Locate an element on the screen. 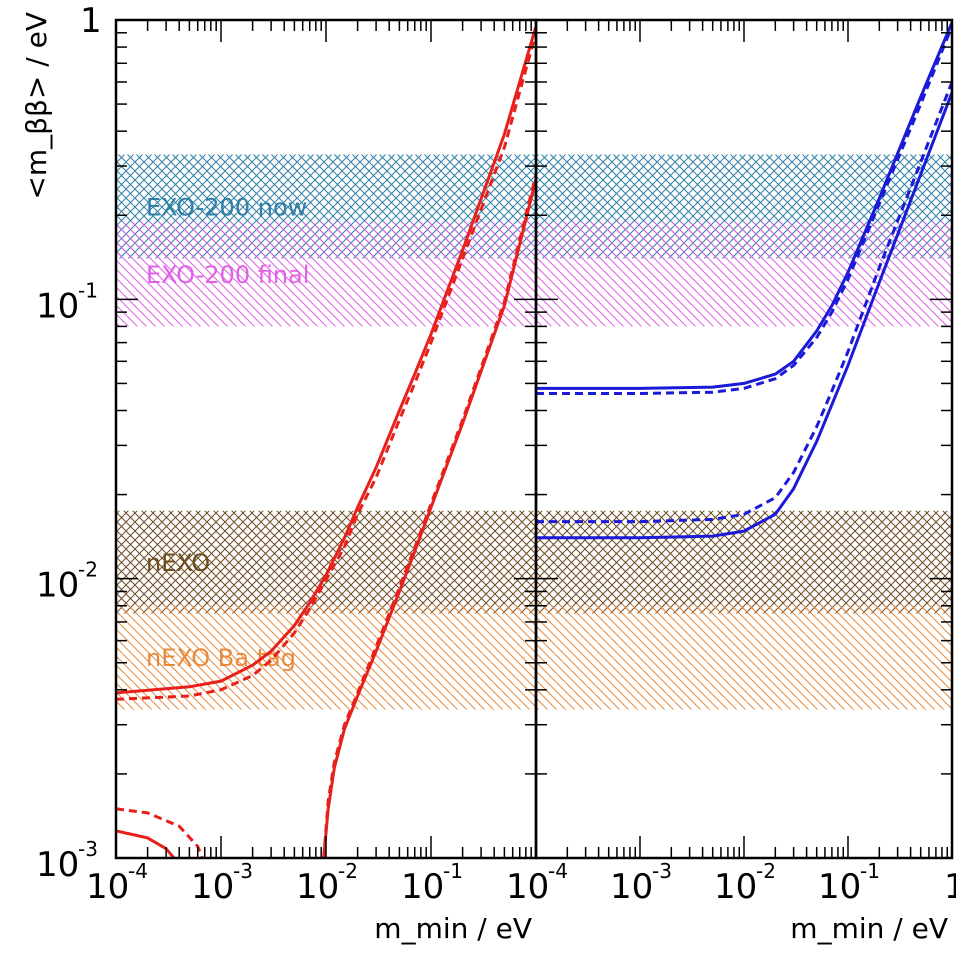  band-label: EXO-200 now is located at coordinates (226, 208).